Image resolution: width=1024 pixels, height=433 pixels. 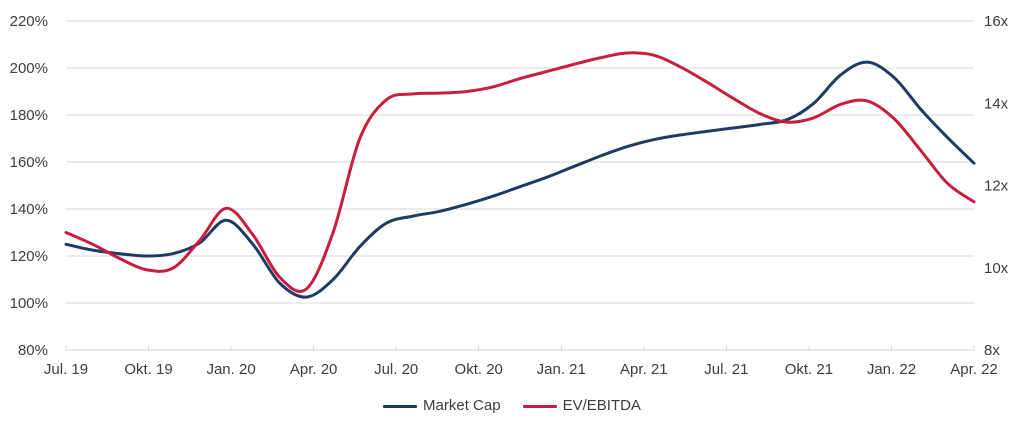 What do you see at coordinates (601, 405) in the screenshot?
I see `legend-label-ev-ebitda: EV/EBITDA` at bounding box center [601, 405].